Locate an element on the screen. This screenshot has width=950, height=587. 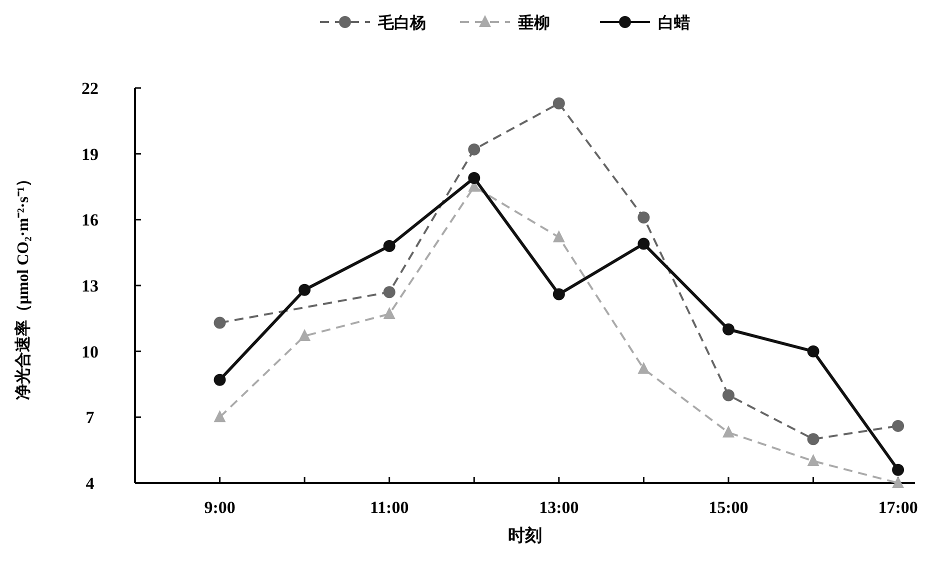
legend-label: 垂柳 is located at coordinates (533, 23).